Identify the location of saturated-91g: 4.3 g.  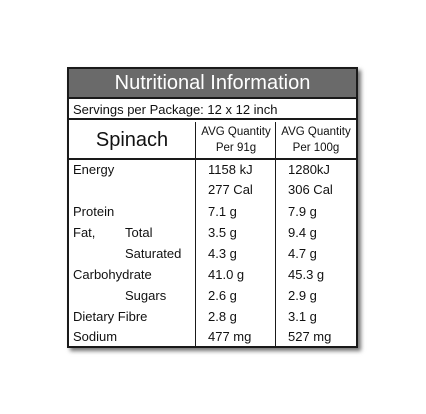
(222, 253).